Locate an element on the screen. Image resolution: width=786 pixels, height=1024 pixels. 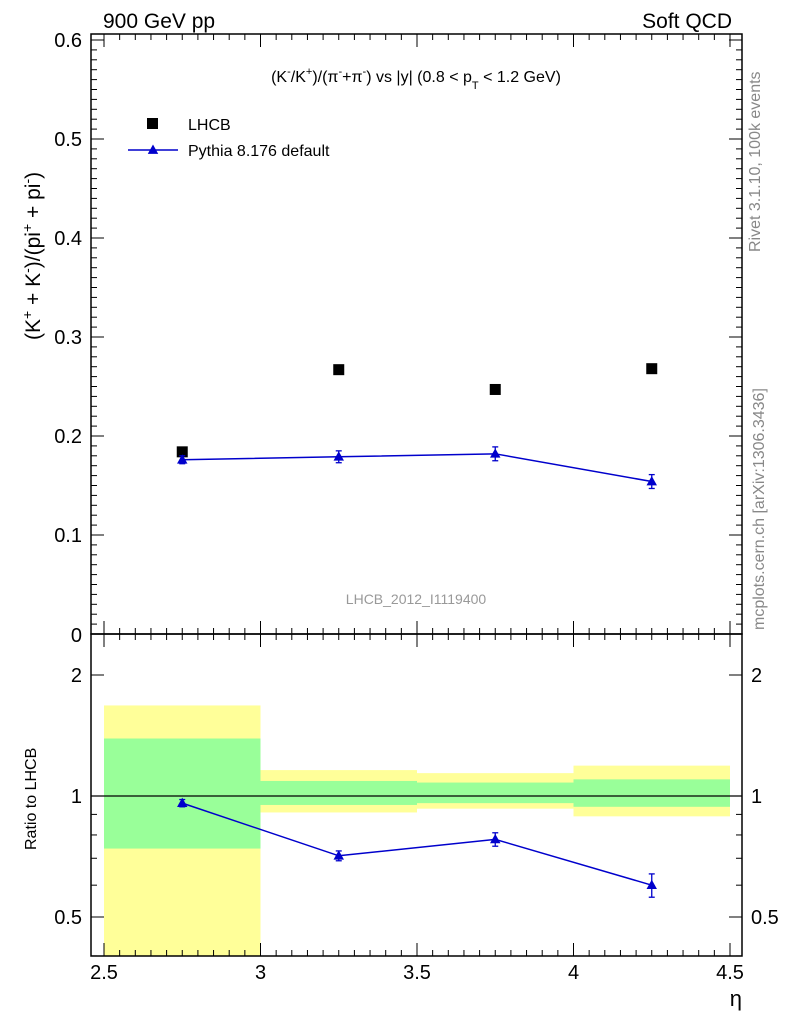
main-y-label: (K+ + K-)/(pi+ + pi-) is located at coordinates (32, 256).